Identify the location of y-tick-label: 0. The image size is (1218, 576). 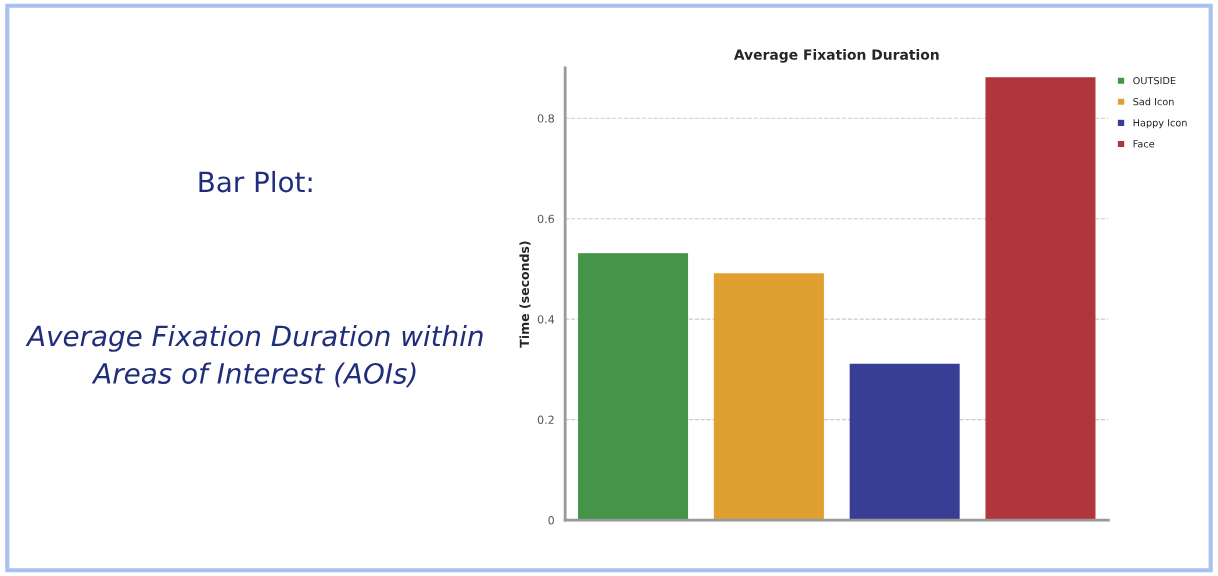
(551, 520).